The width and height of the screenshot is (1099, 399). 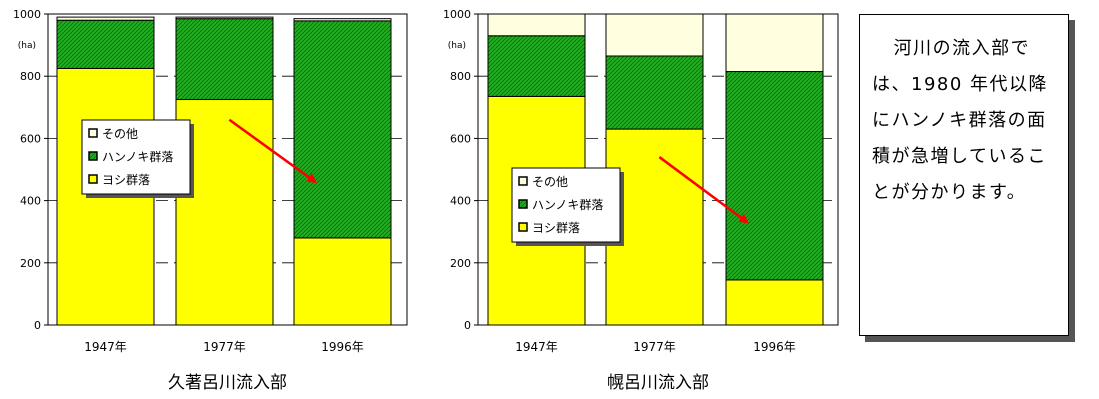 What do you see at coordinates (227, 383) in the screenshot?
I see `chart-caption: 久著呂川流入部` at bounding box center [227, 383].